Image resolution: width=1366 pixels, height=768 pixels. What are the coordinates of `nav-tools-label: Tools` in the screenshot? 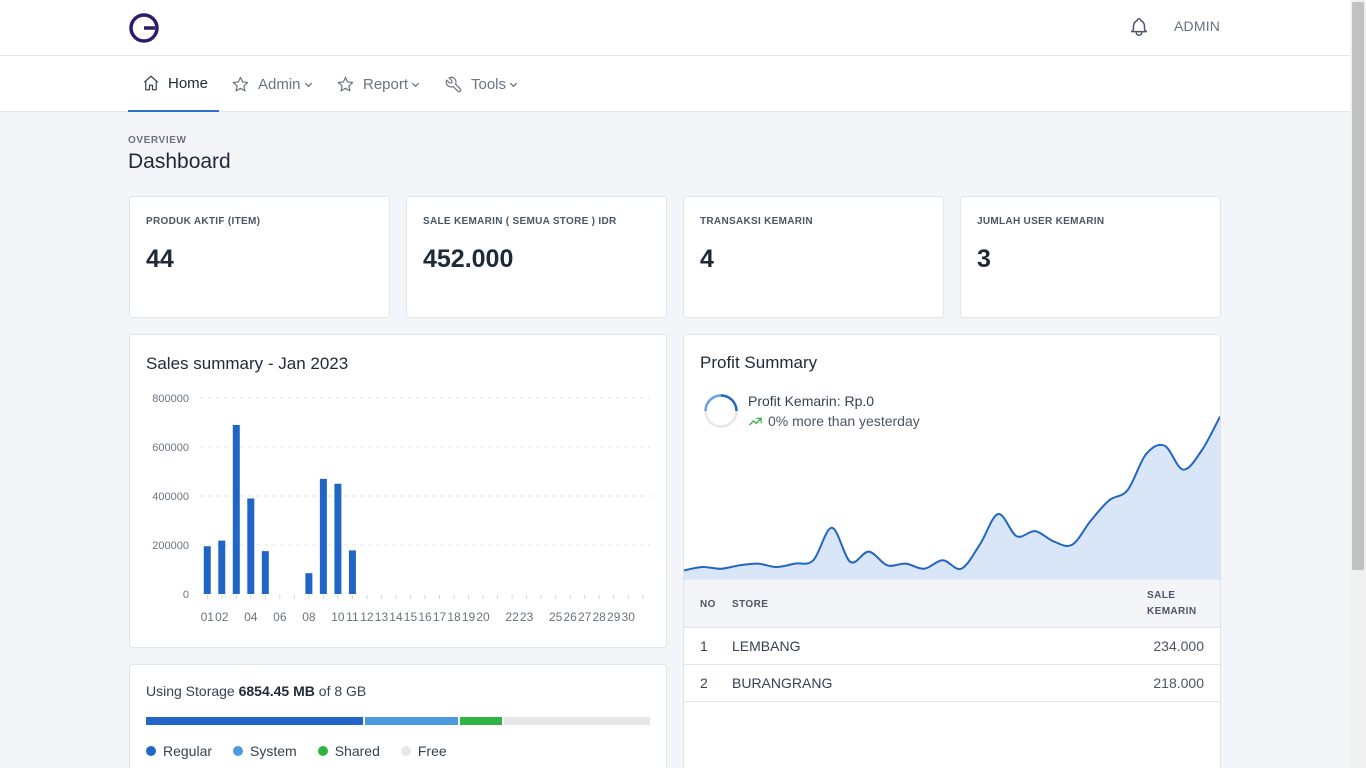 It's located at (489, 84).